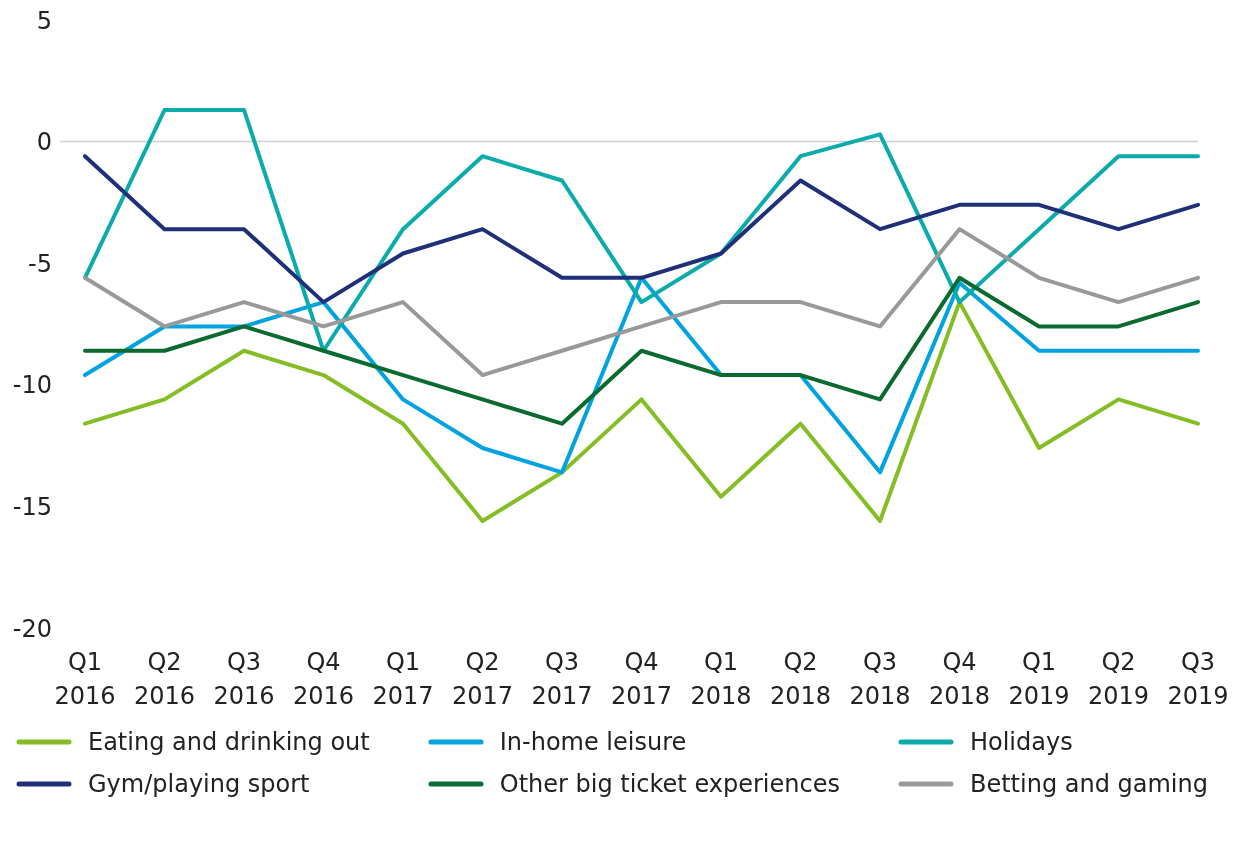 The height and width of the screenshot is (861, 1254). What do you see at coordinates (959, 679) in the screenshot?
I see `x-tick-label: Q4 2018` at bounding box center [959, 679].